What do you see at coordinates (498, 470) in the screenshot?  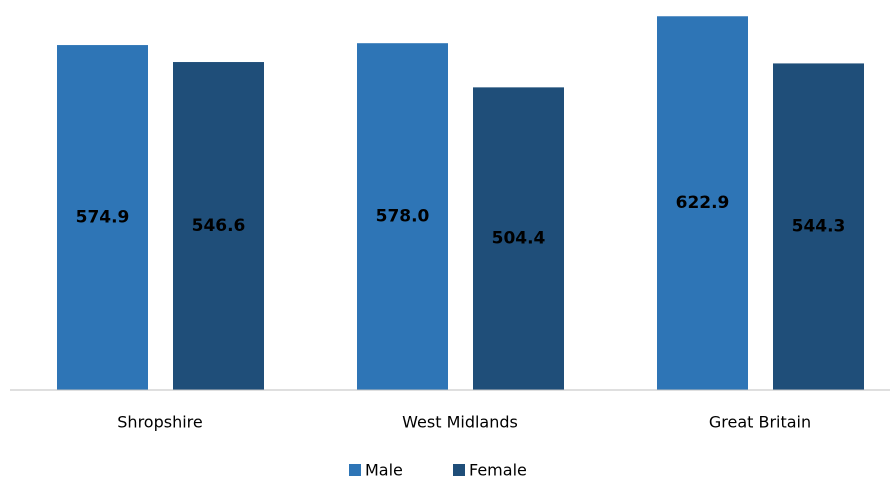 I see `legend-label: Female` at bounding box center [498, 470].